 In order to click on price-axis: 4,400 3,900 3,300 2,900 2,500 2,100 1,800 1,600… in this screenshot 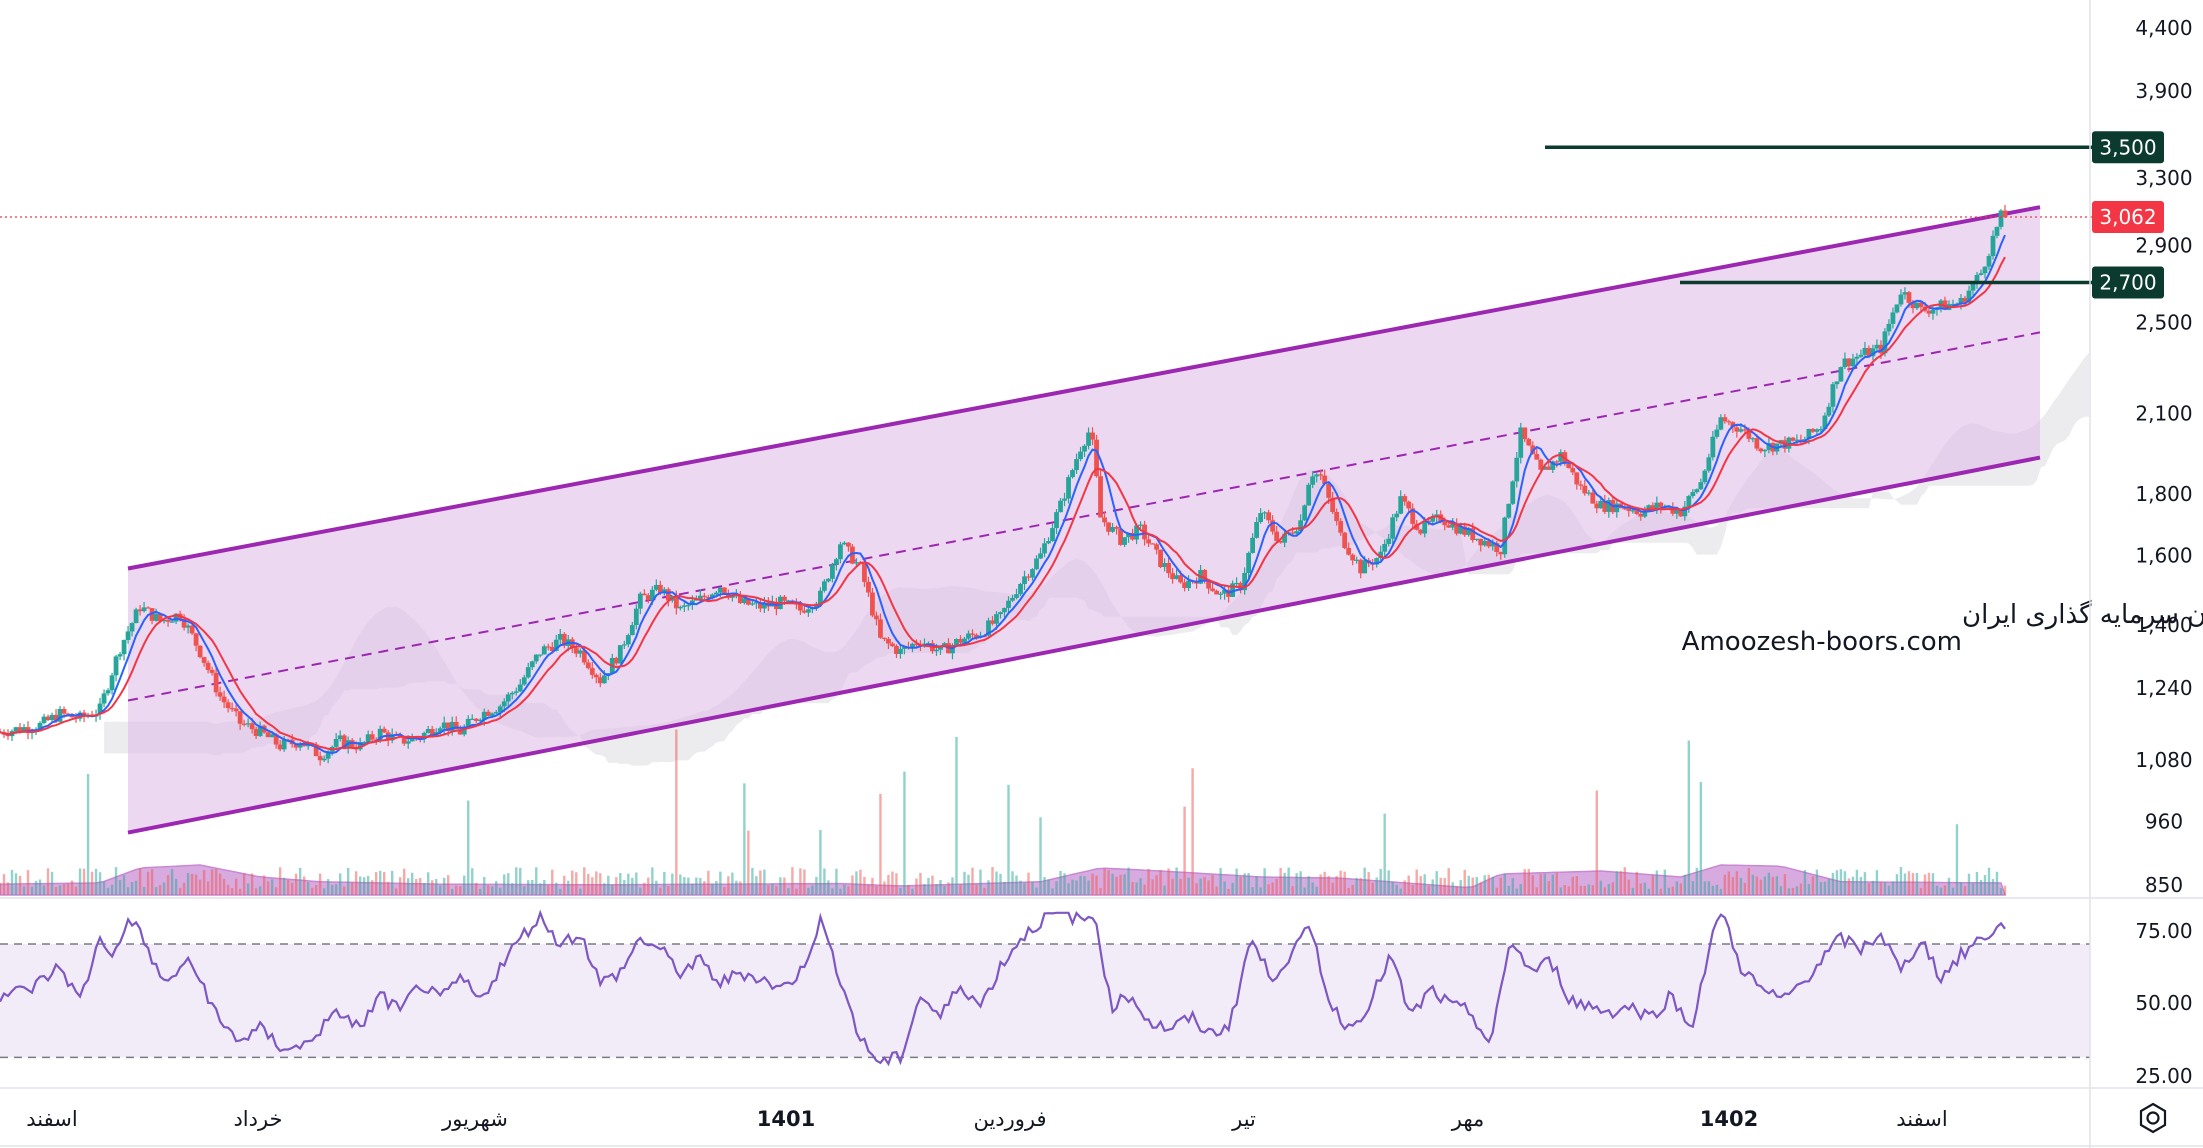, I will do `click(2163, 456)`.